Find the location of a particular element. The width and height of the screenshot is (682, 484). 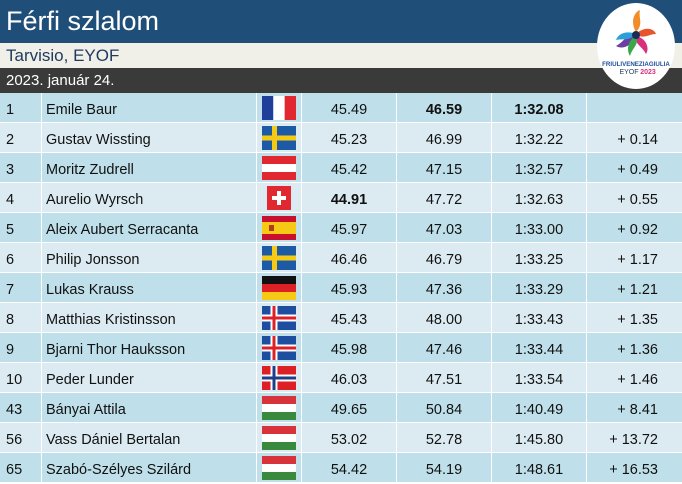

run2-cell: 48.00 is located at coordinates (444, 317).